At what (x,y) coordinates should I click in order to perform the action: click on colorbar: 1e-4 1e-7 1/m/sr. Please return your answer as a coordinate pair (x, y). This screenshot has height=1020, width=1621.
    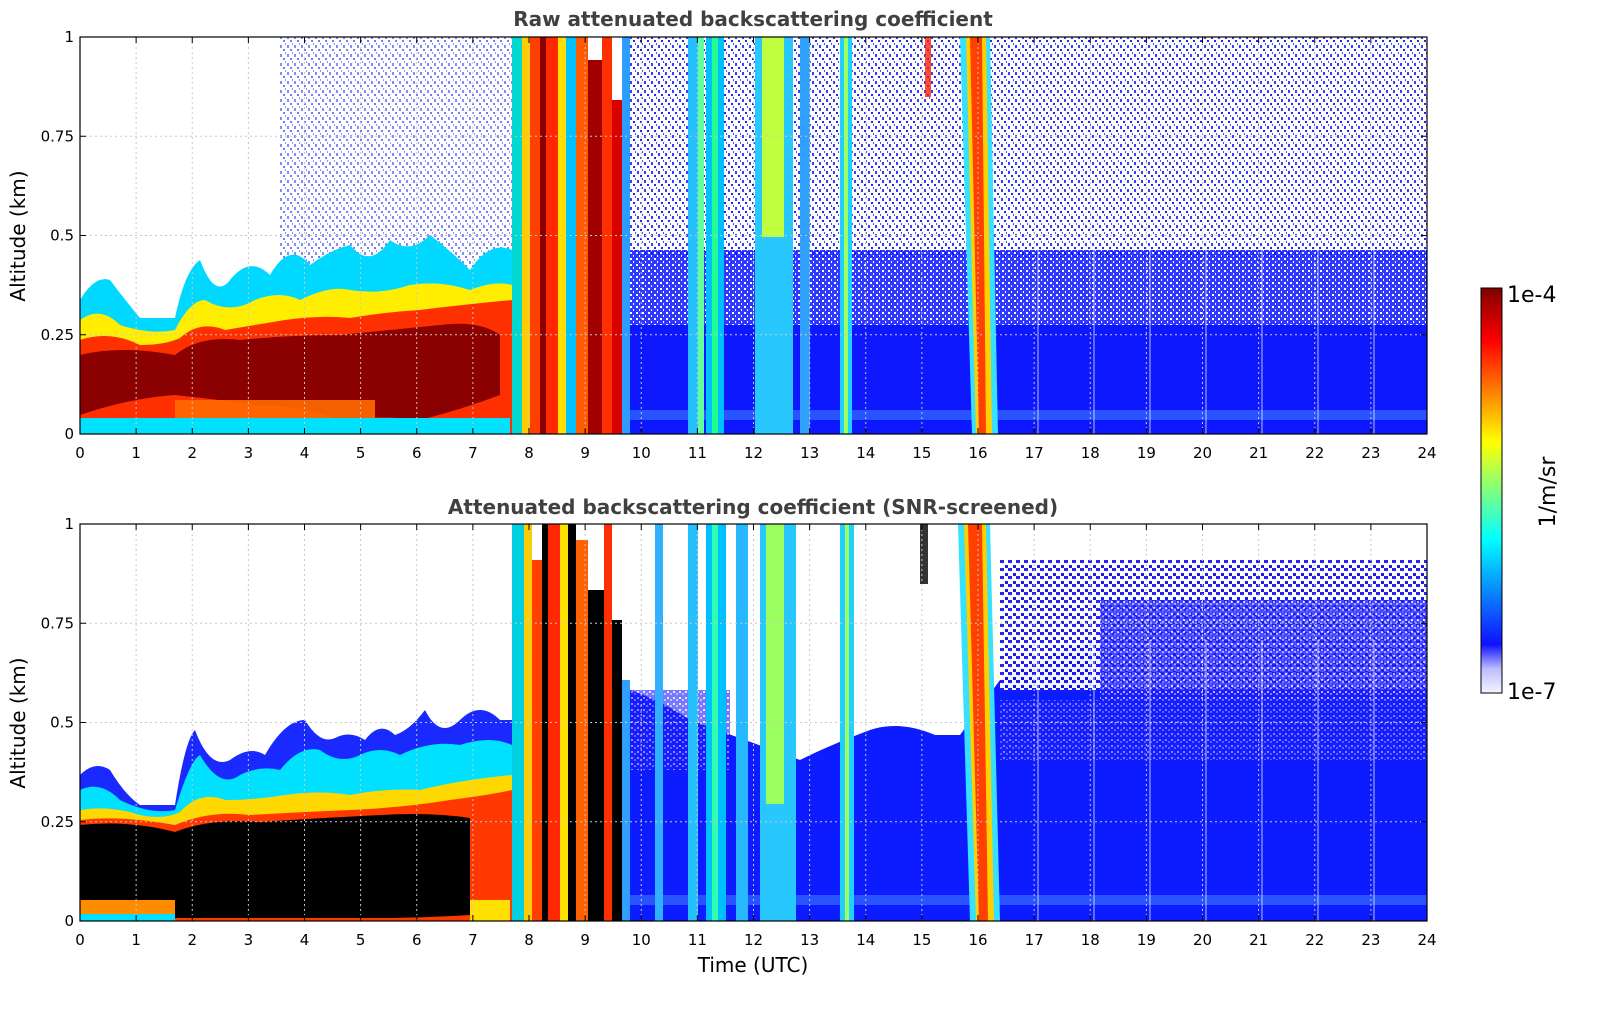
    Looking at the image, I should click on (1520, 494).